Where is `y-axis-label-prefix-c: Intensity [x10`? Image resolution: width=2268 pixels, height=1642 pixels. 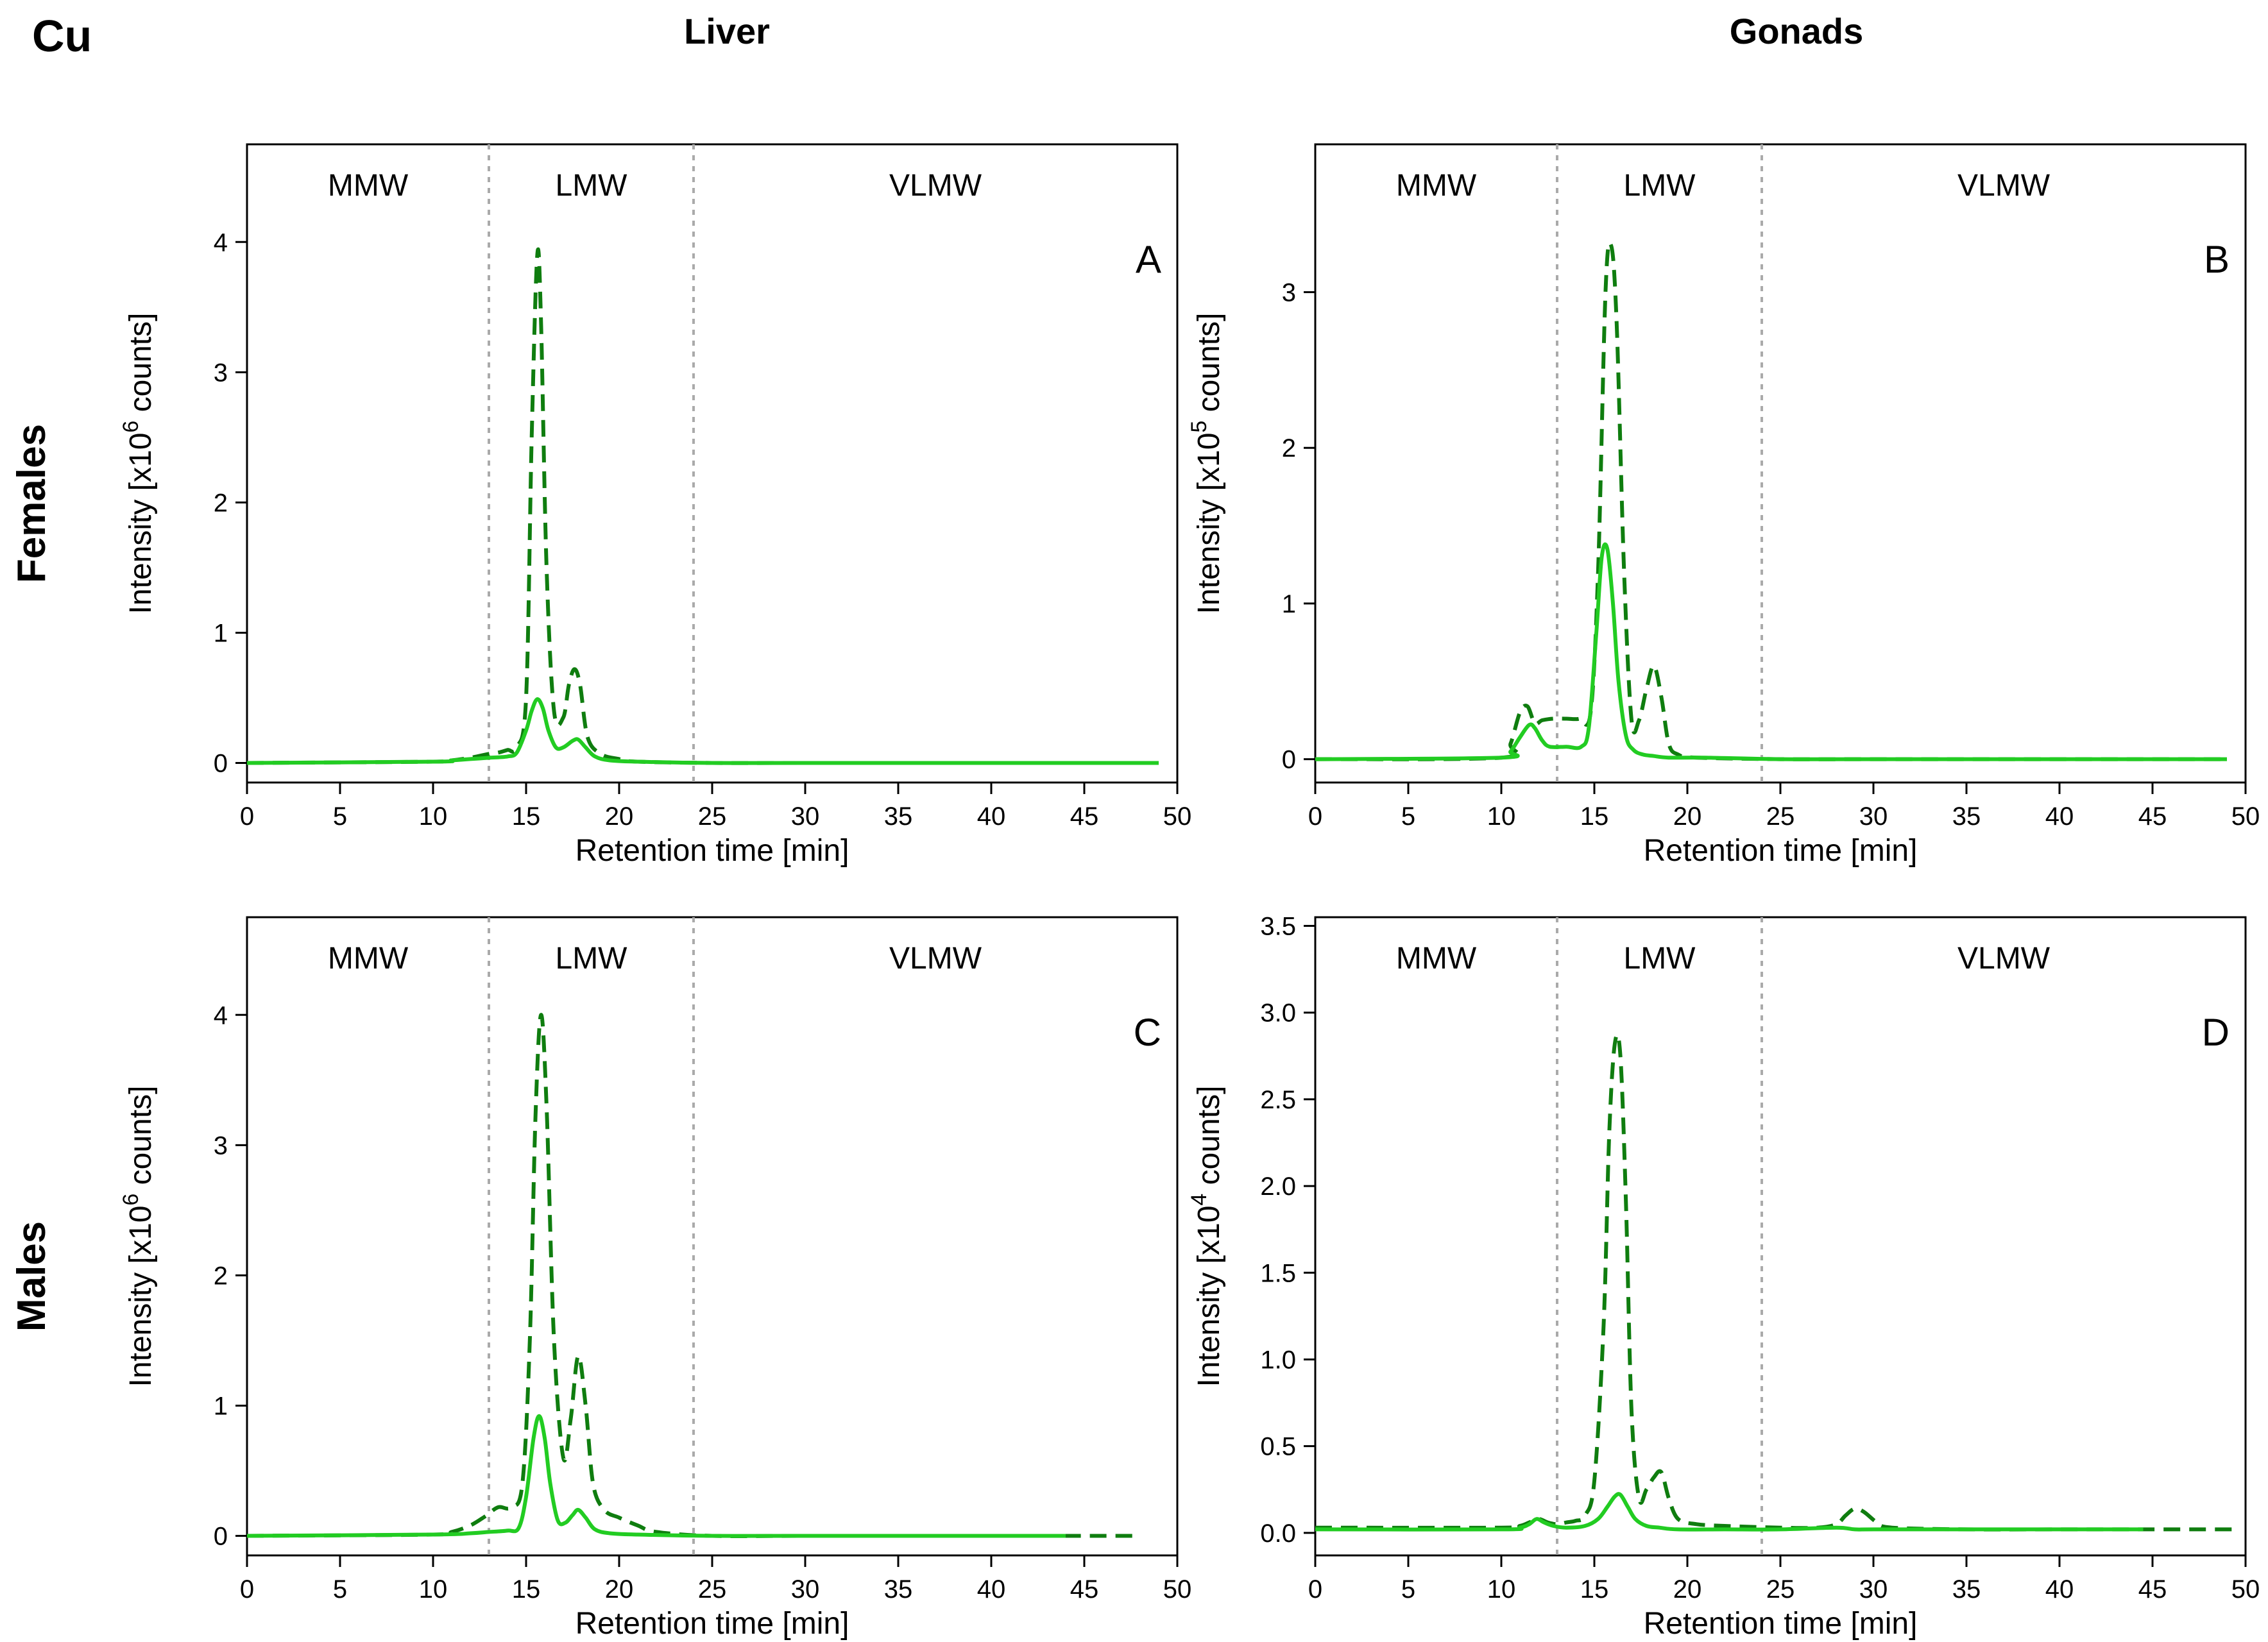 y-axis-label-prefix-c: Intensity [x10 is located at coordinates (141, 1296).